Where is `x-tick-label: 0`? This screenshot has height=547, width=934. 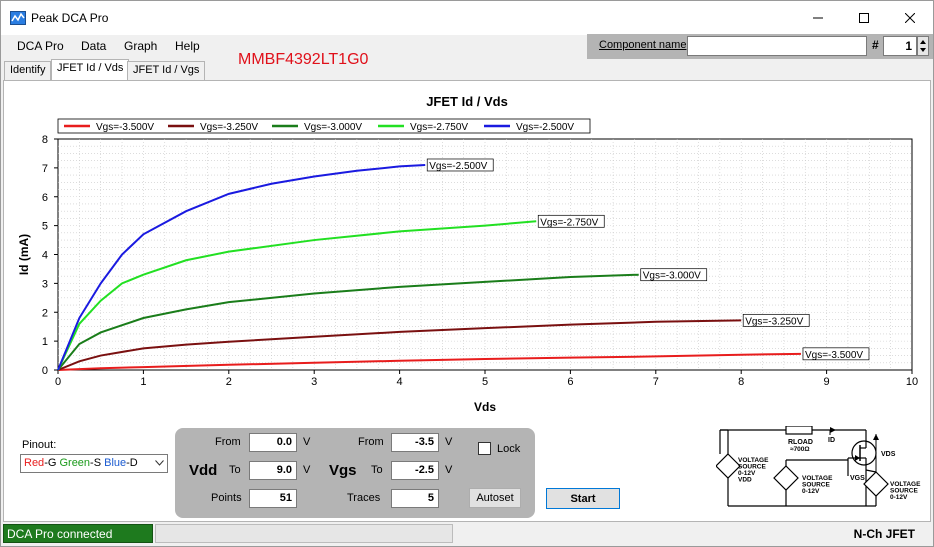 x-tick-label: 0 is located at coordinates (58, 382).